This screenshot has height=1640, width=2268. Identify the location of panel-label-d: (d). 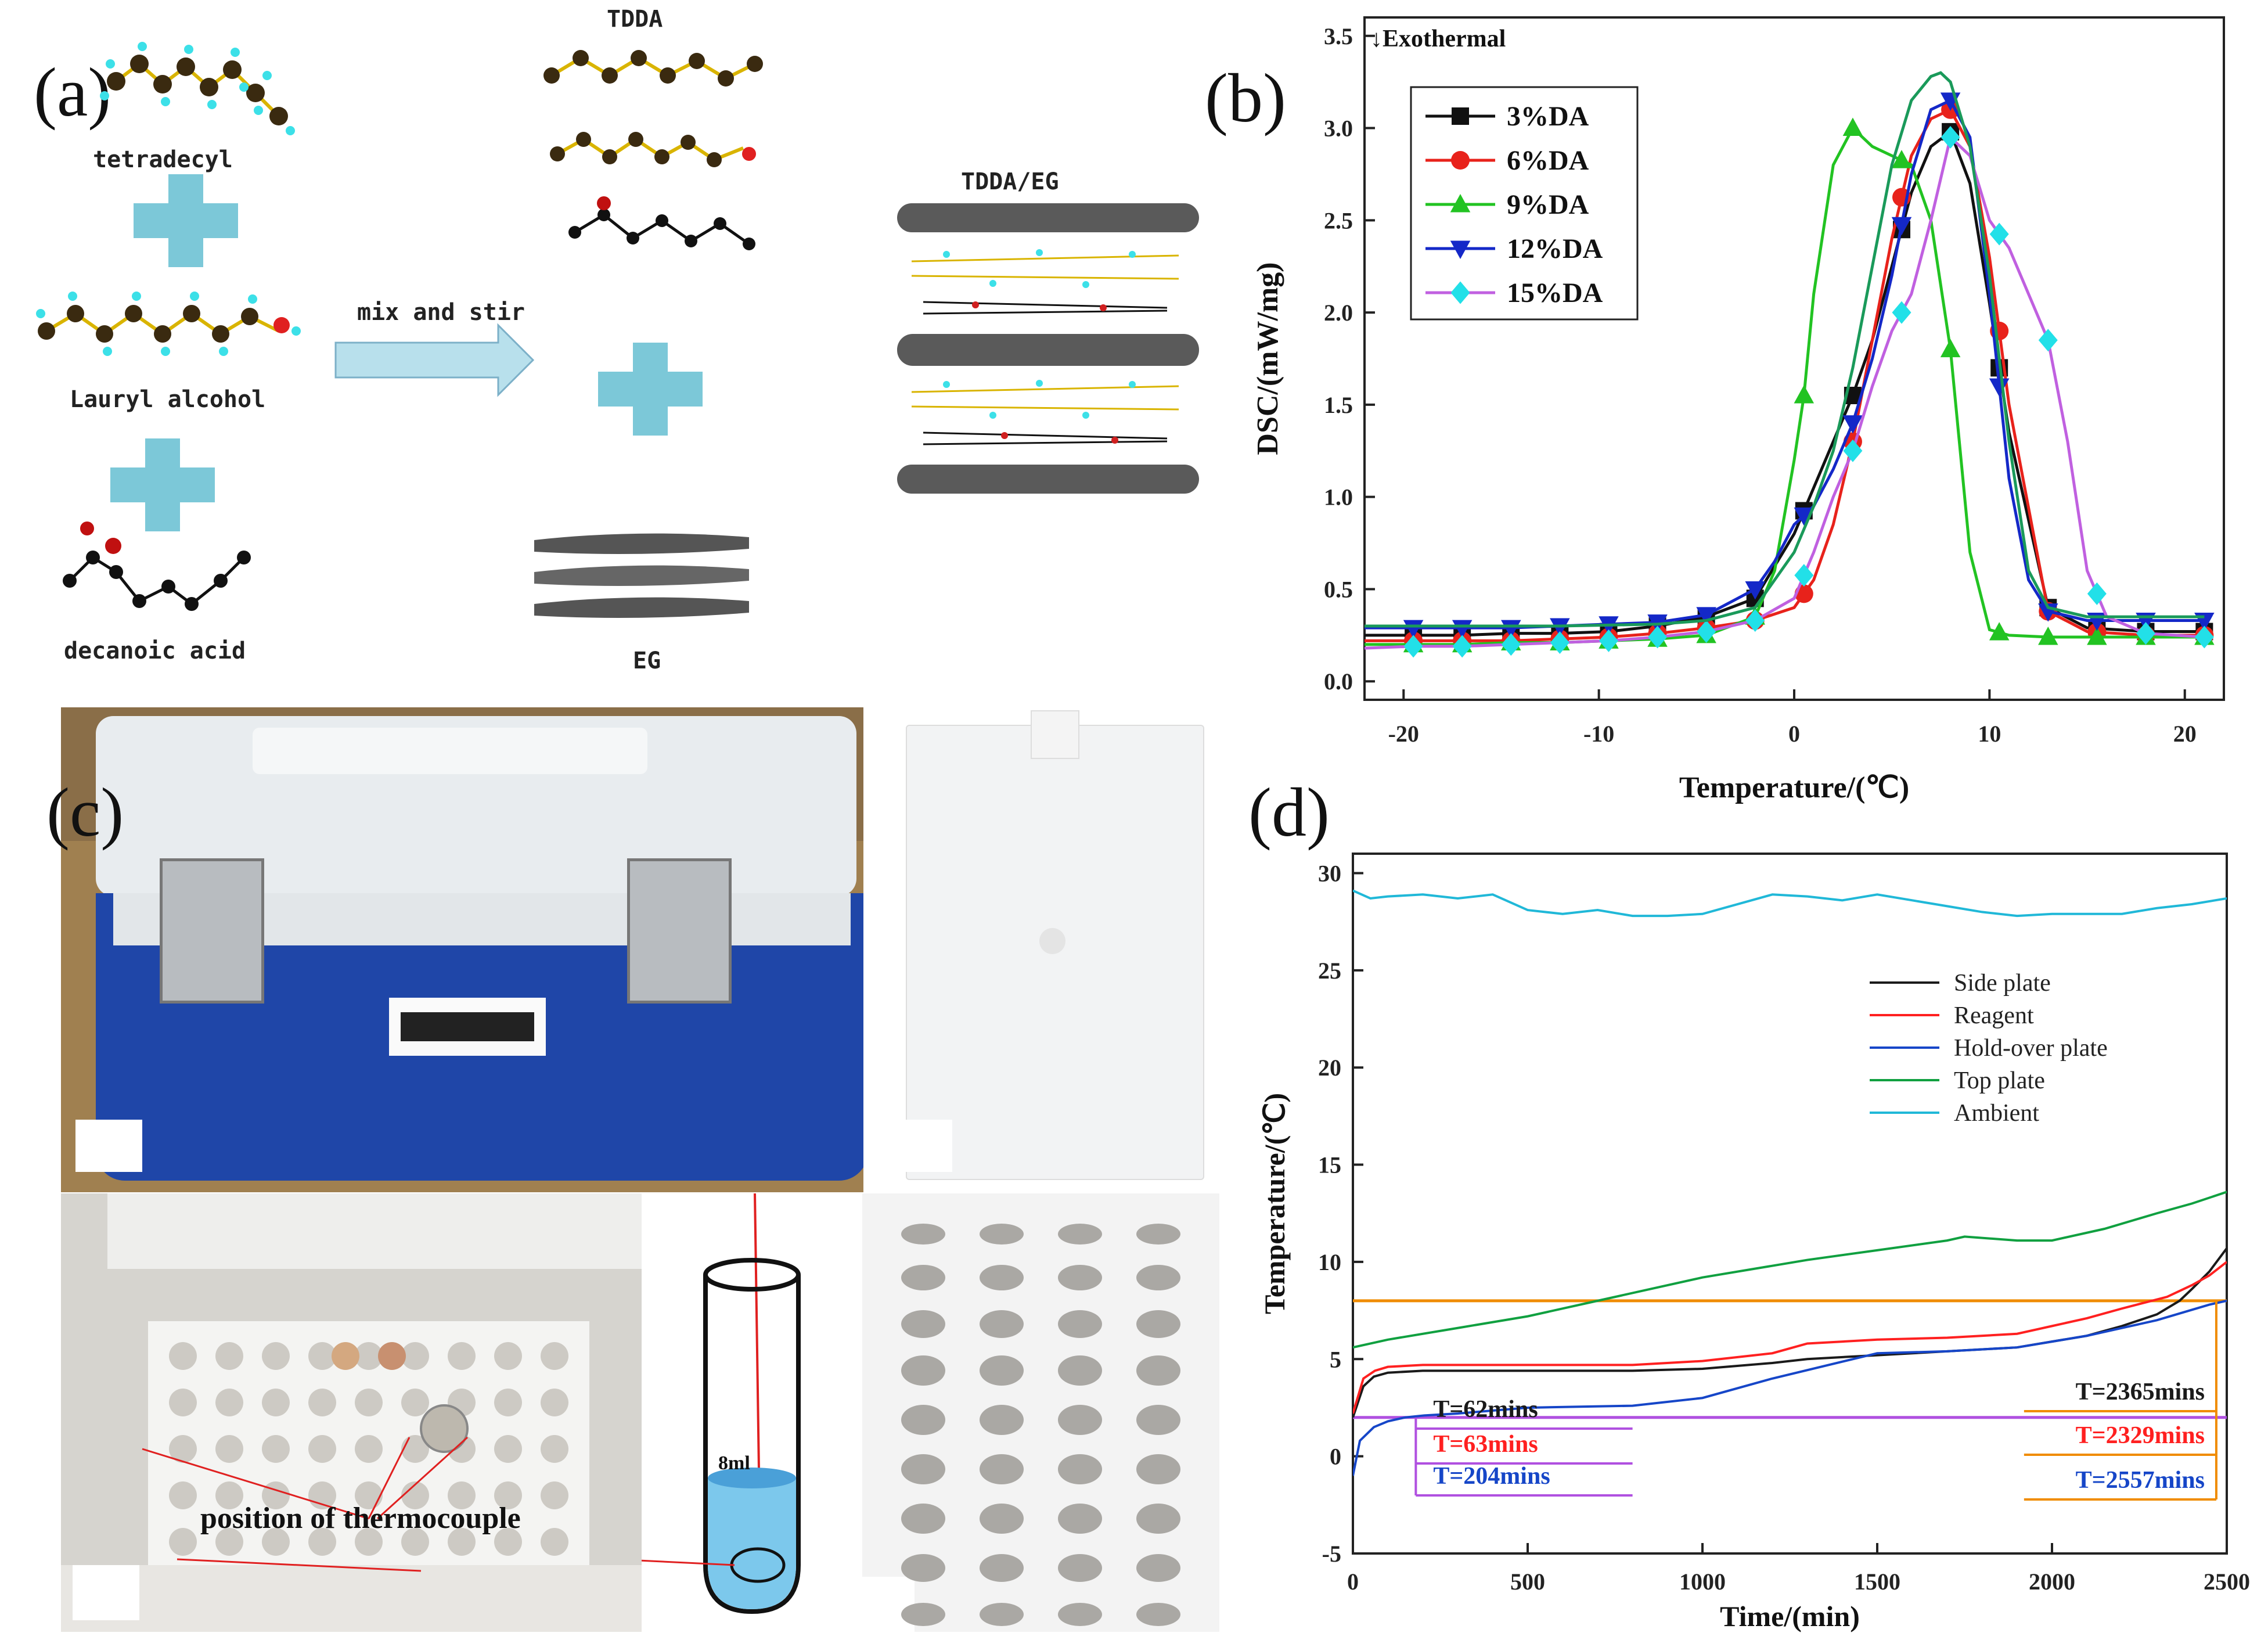
(1289, 812).